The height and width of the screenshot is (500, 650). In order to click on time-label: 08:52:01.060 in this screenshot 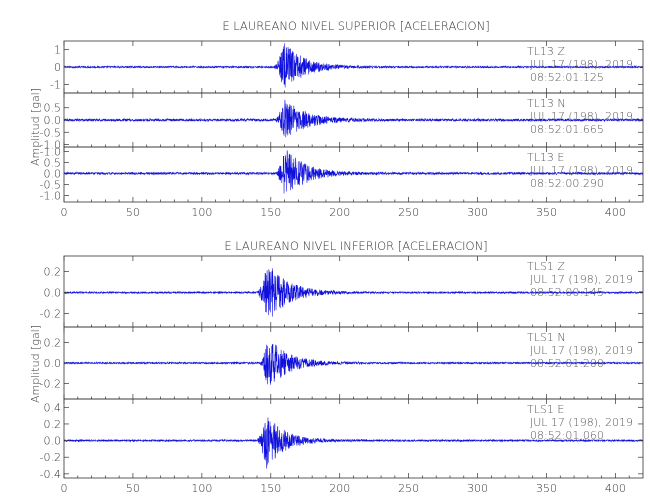, I will do `click(567, 435)`.